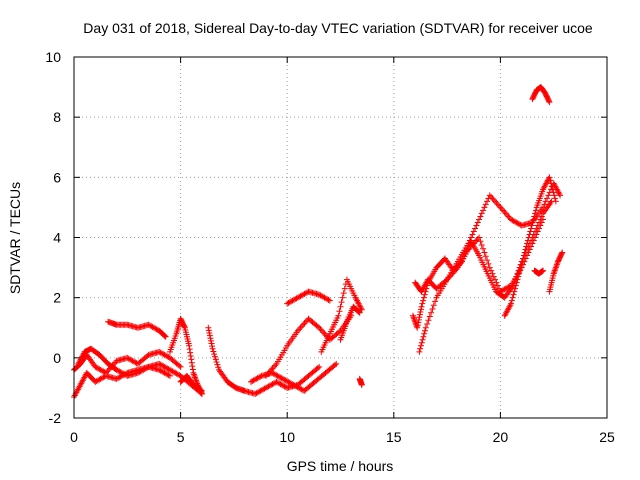 The width and height of the screenshot is (640, 480). What do you see at coordinates (350, 323) in the screenshot?
I see `series-trace-l` at bounding box center [350, 323].